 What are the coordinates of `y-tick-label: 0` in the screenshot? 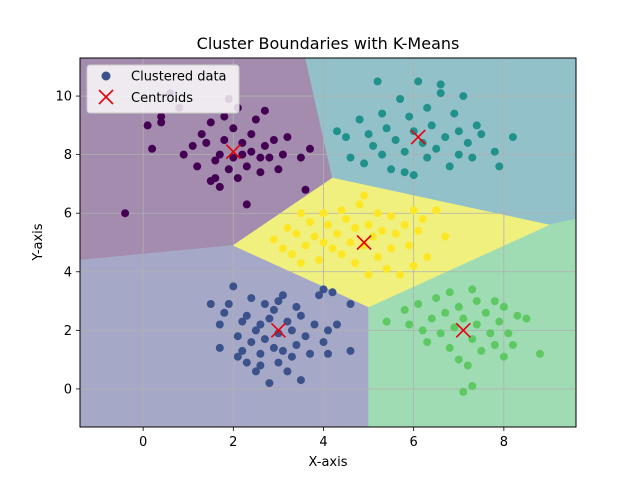 It's located at (68, 389).